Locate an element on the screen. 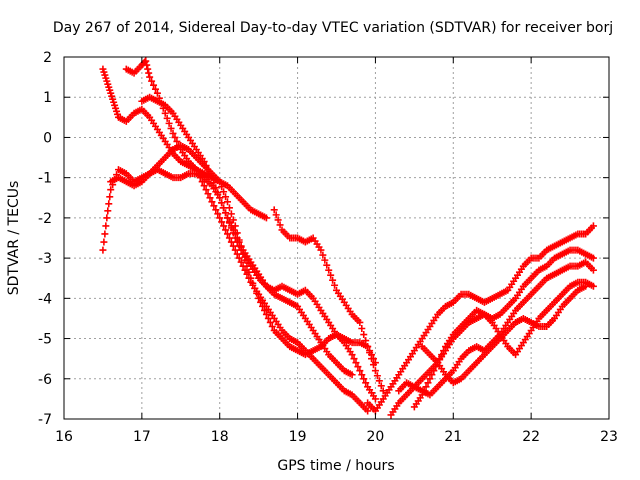  y-tick-label: -2 is located at coordinates (45, 219).